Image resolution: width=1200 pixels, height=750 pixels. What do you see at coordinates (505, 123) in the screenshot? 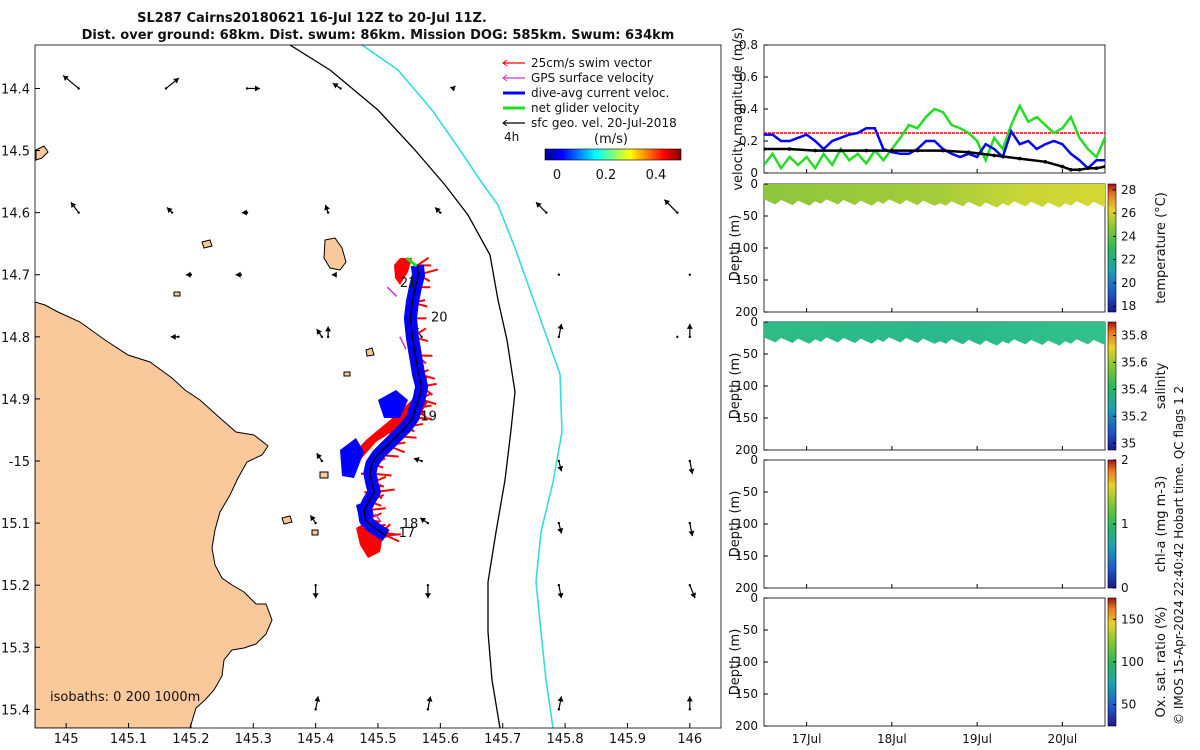
I see `legend-geo-arrowhead` at bounding box center [505, 123].